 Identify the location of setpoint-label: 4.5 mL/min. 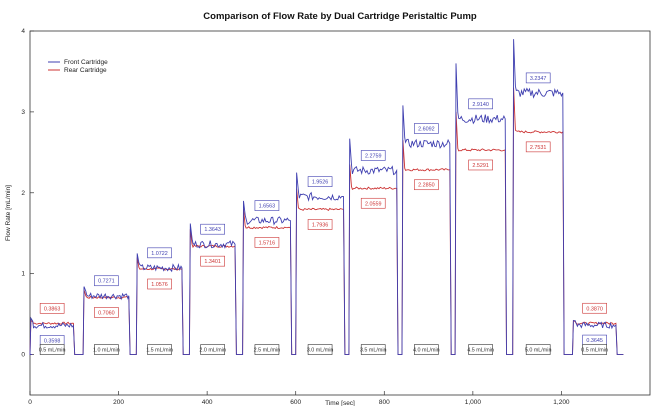
(480, 349).